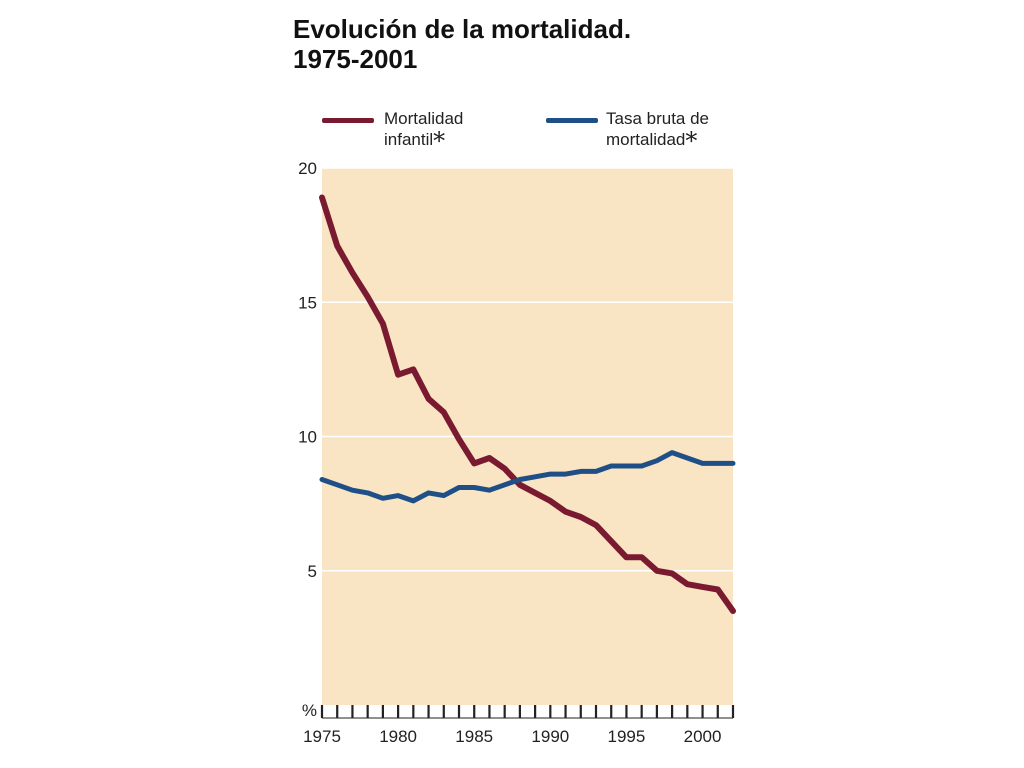 The width and height of the screenshot is (1024, 768). What do you see at coordinates (550, 736) in the screenshot?
I see `x-tick-label: 1990` at bounding box center [550, 736].